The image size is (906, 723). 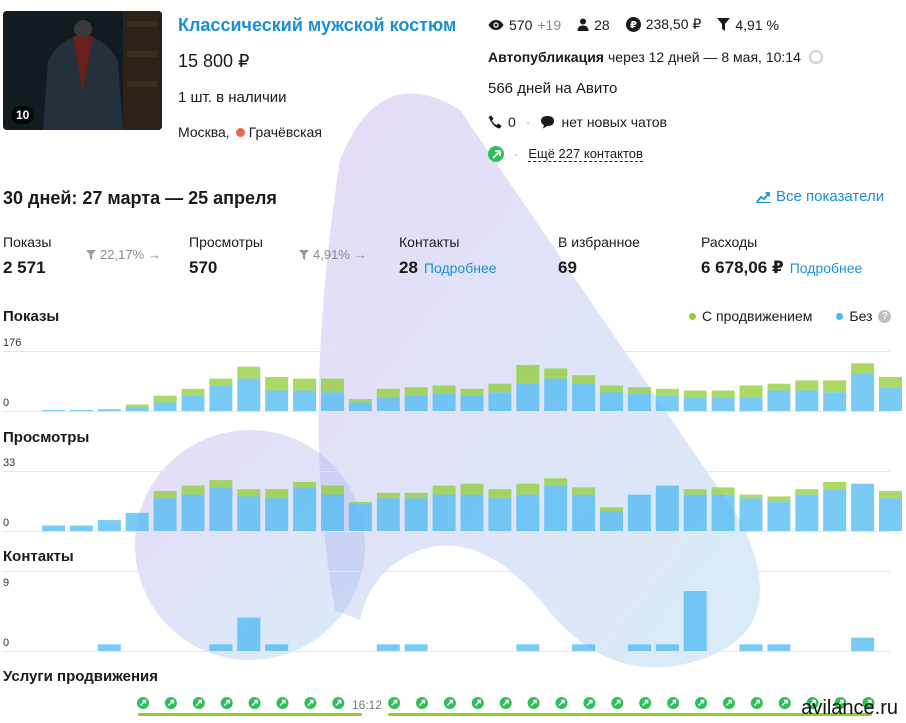 What do you see at coordinates (815, 57) in the screenshot?
I see `settings-icon` at bounding box center [815, 57].